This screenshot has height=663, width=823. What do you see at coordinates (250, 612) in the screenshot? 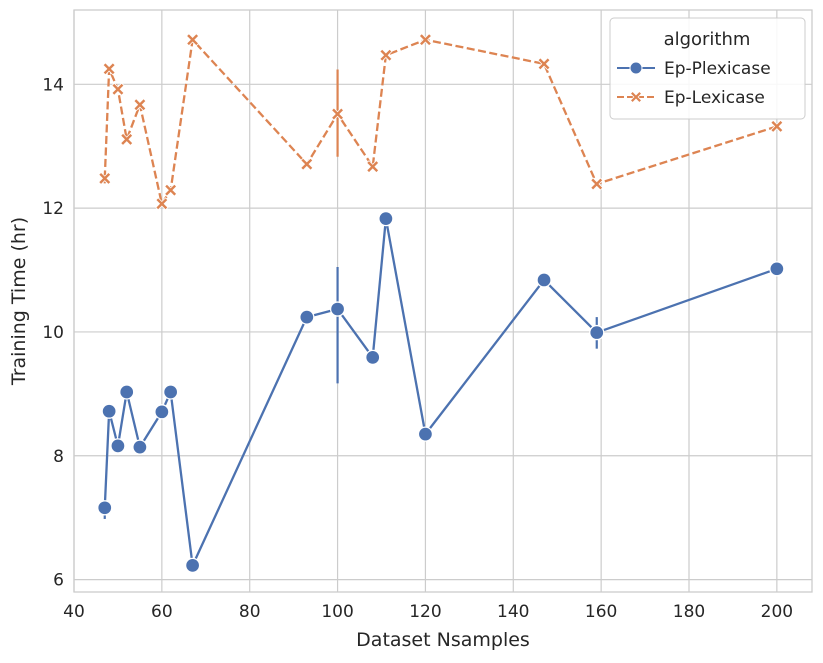
I see `x-tick-label-80: 80` at bounding box center [250, 612].